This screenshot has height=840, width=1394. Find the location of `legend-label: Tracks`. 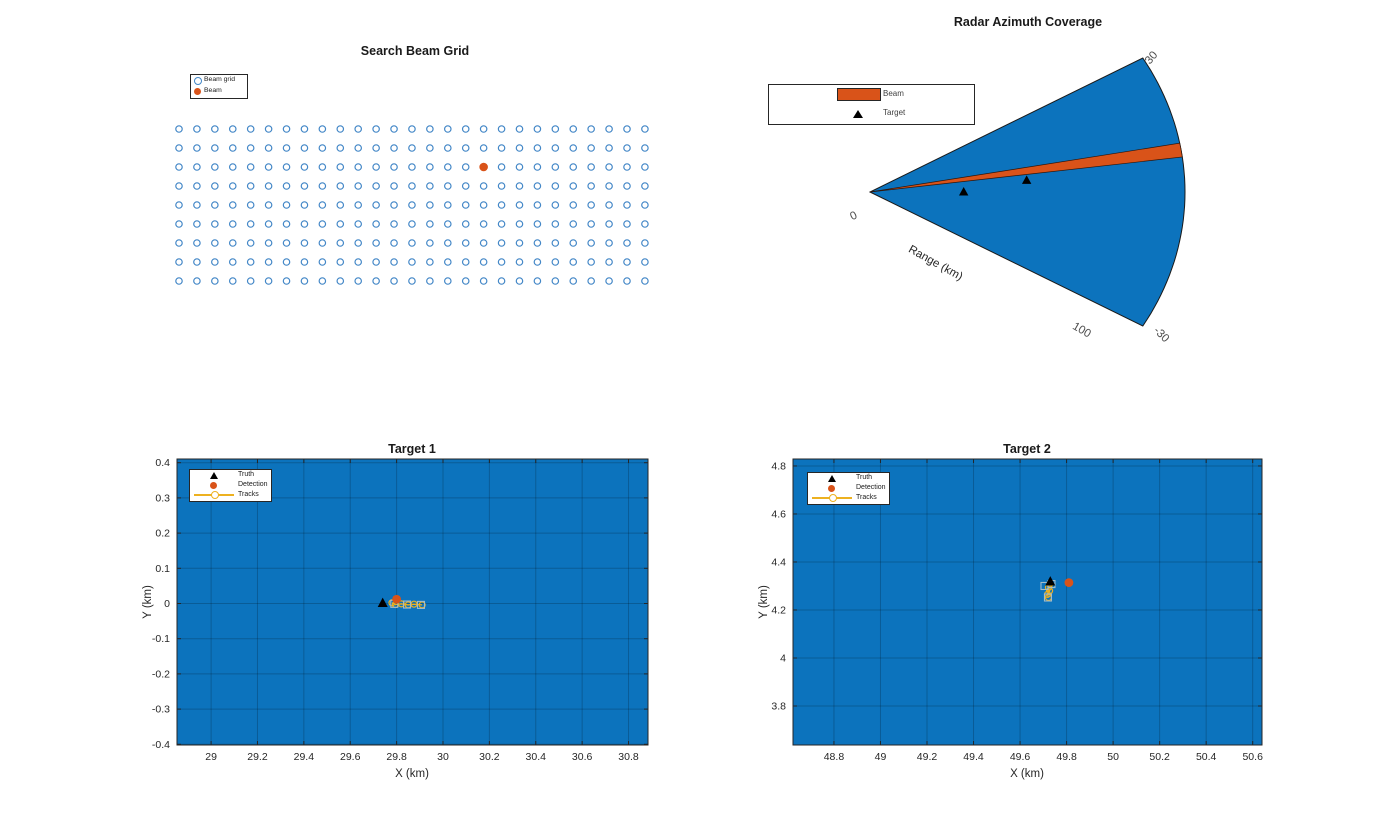

legend-label: Tracks is located at coordinates (866, 497).